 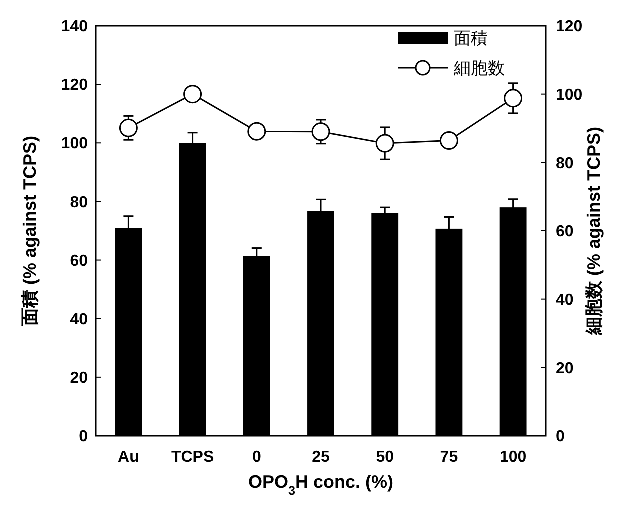 What do you see at coordinates (257, 457) in the screenshot?
I see `x-tick-label: 0` at bounding box center [257, 457].